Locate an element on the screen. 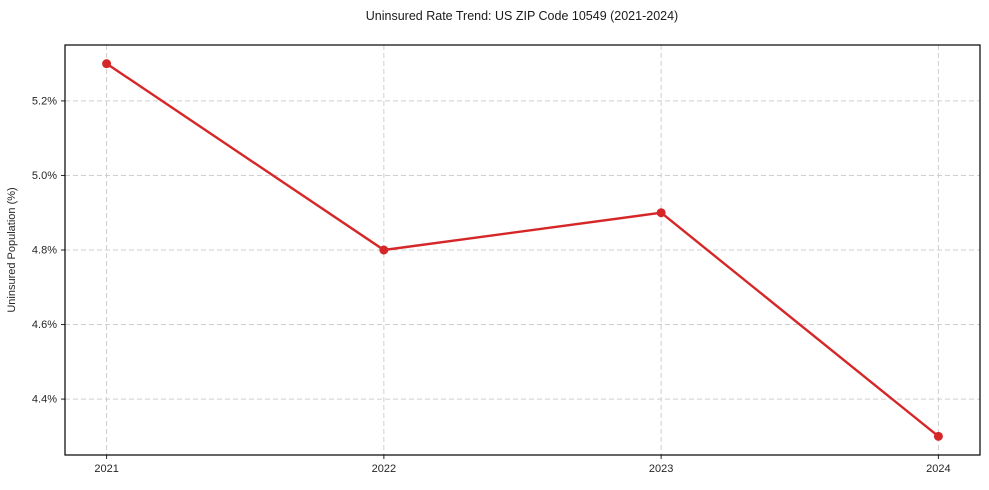  data-point-2023 is located at coordinates (661, 213).